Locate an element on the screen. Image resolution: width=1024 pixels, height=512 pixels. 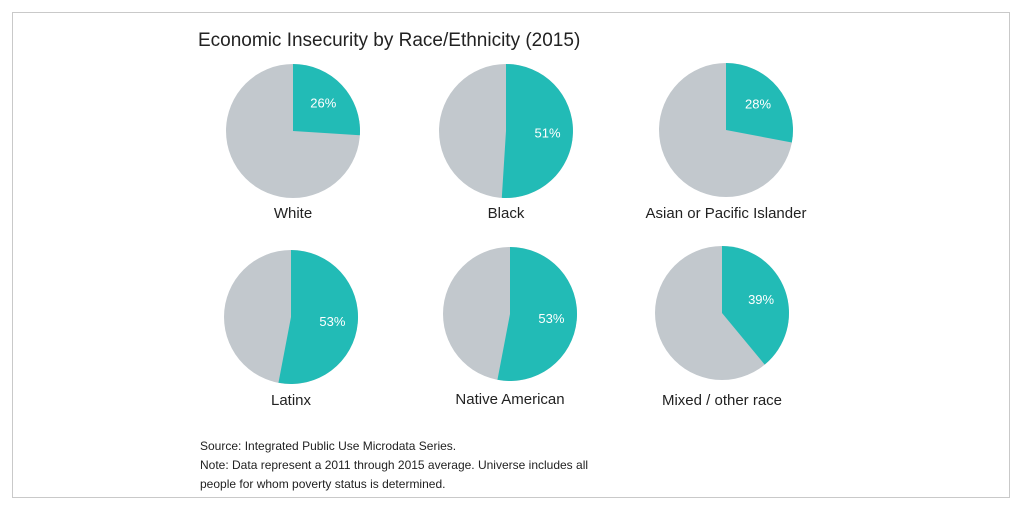
pie-mixed-other-race: 39% Mixed / other race is located at coordinates (722, 327).